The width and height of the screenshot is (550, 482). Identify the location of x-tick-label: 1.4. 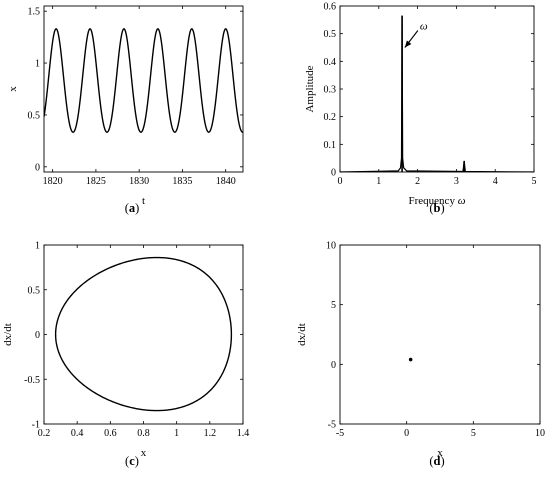
(243, 433).